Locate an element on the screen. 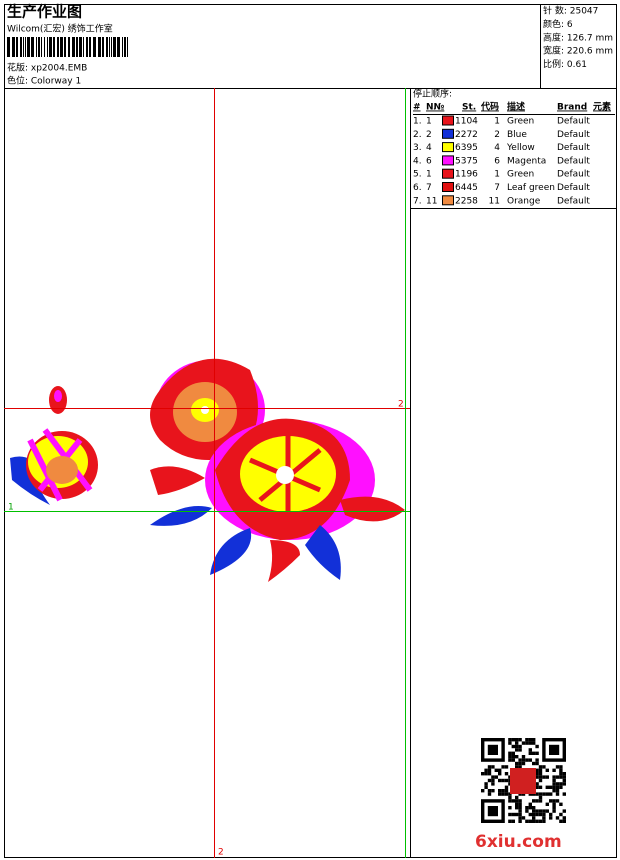  row-number: 3. is located at coordinates (417, 148).